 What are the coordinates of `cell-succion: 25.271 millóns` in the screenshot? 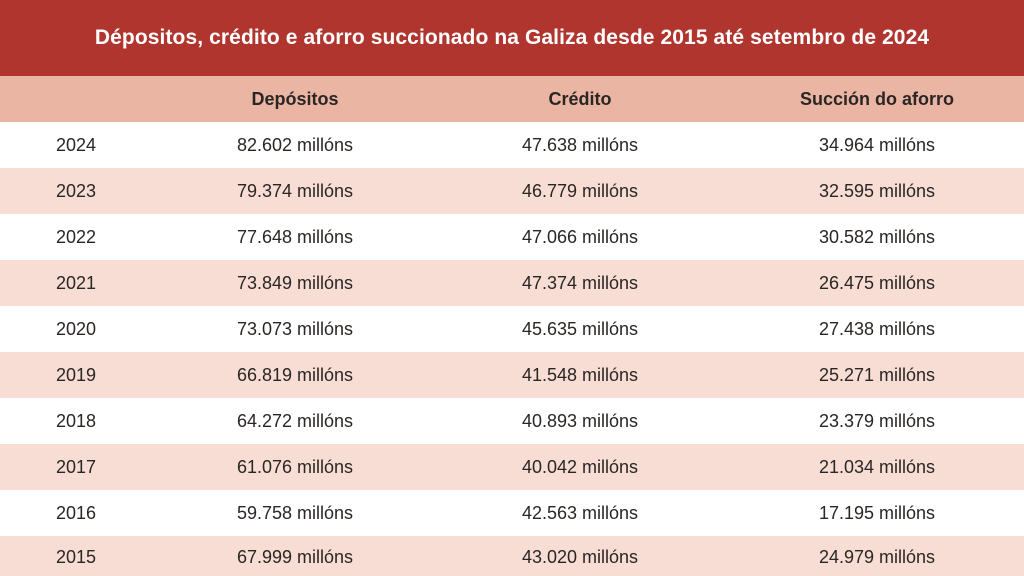 It's located at (877, 374).